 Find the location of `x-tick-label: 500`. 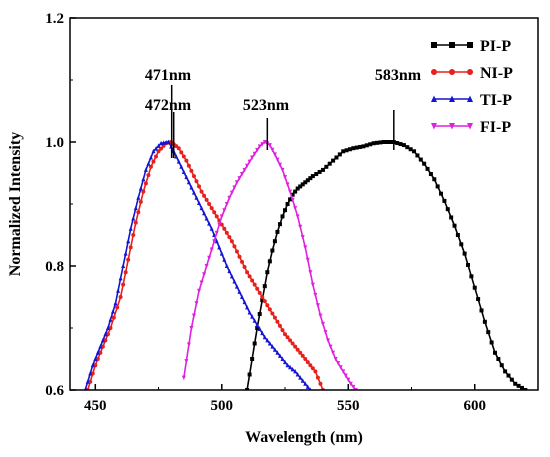

x-tick-label: 500 is located at coordinates (222, 406).